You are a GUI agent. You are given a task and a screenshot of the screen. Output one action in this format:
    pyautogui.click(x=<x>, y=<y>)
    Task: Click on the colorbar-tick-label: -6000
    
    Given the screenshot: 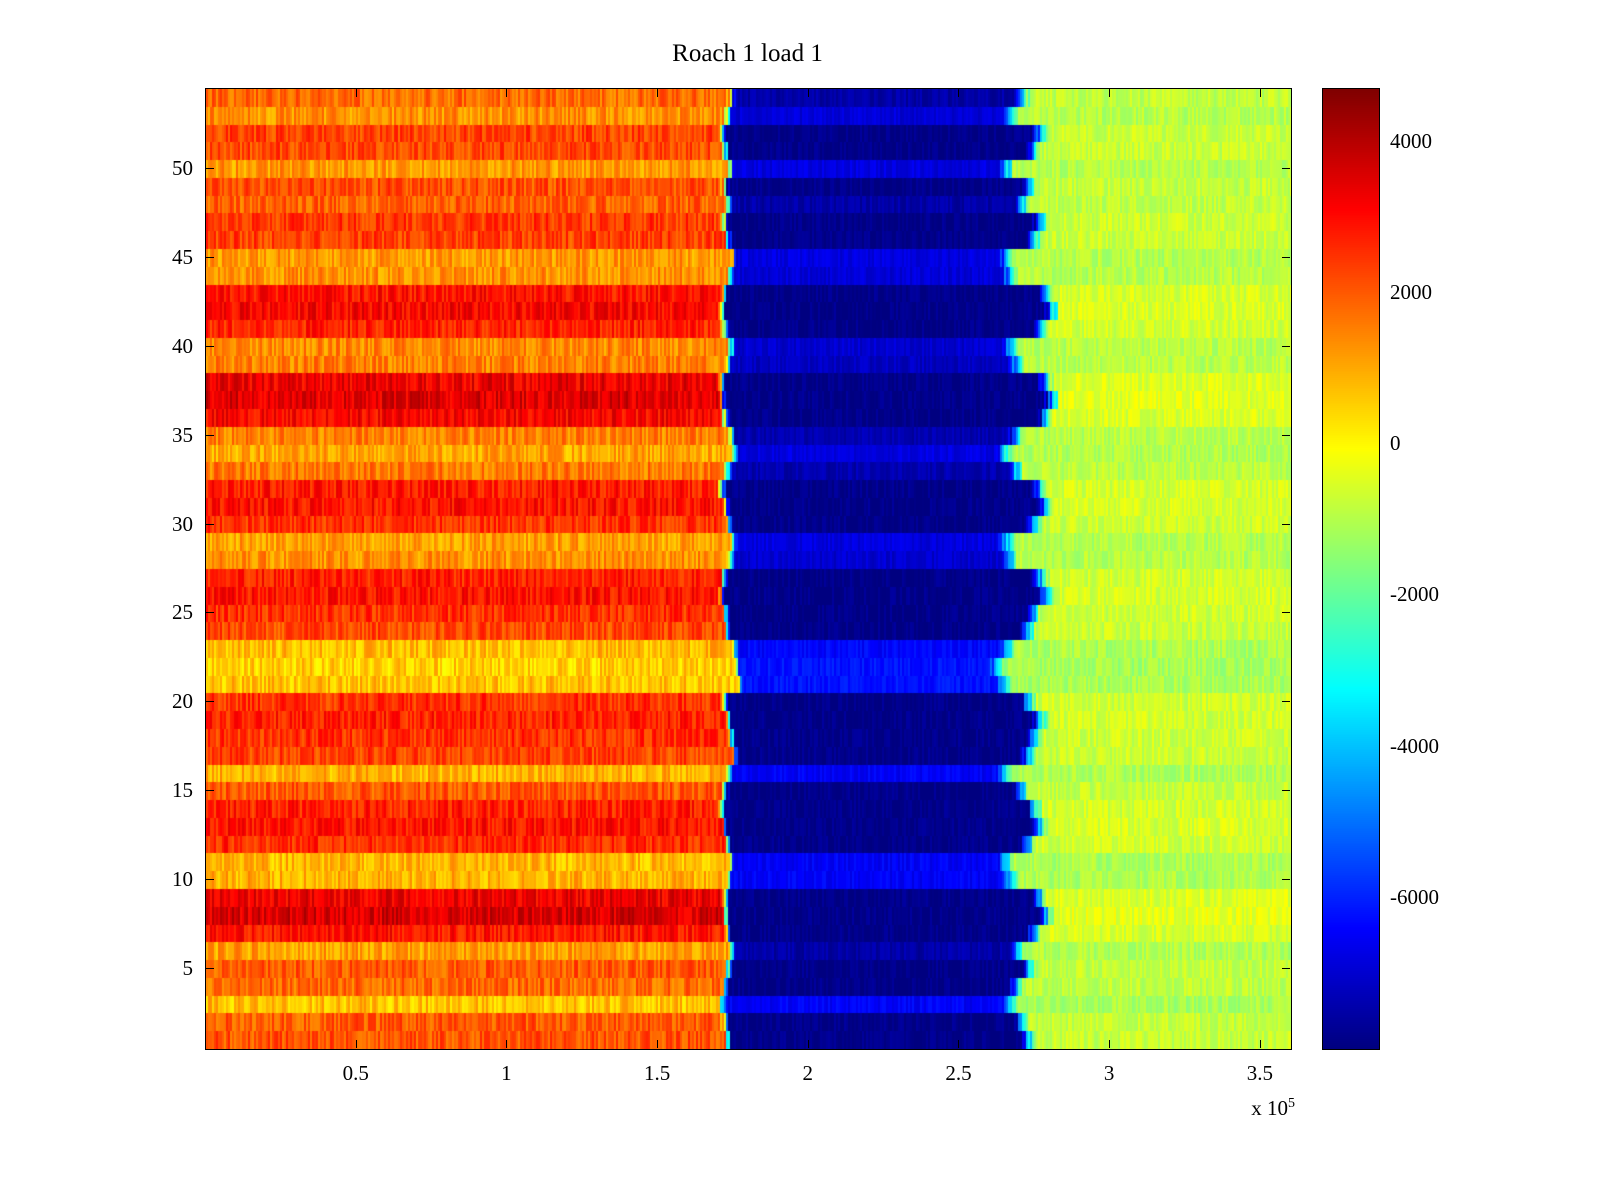 What is the action you would take?
    pyautogui.click(x=1414, y=896)
    